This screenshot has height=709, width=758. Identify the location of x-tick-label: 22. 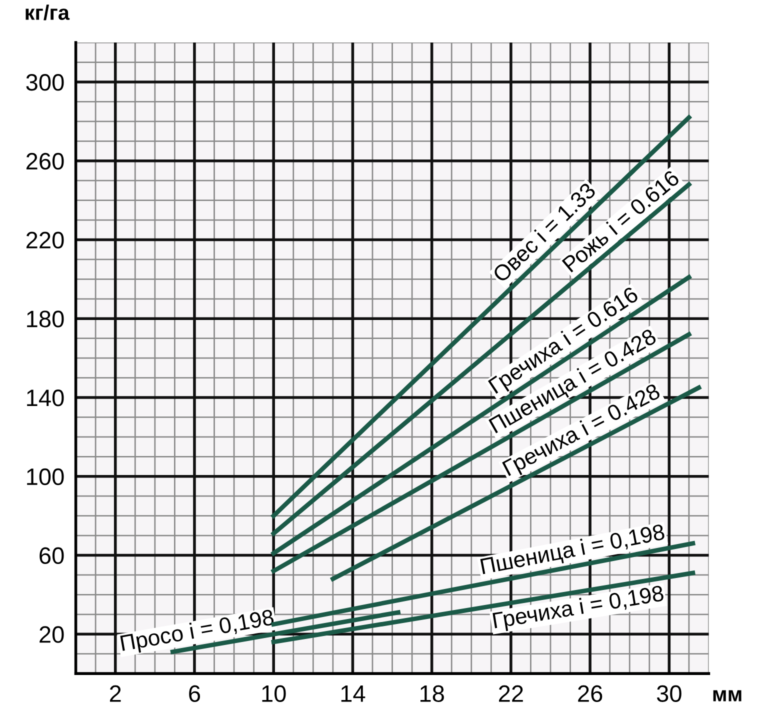
(510, 693).